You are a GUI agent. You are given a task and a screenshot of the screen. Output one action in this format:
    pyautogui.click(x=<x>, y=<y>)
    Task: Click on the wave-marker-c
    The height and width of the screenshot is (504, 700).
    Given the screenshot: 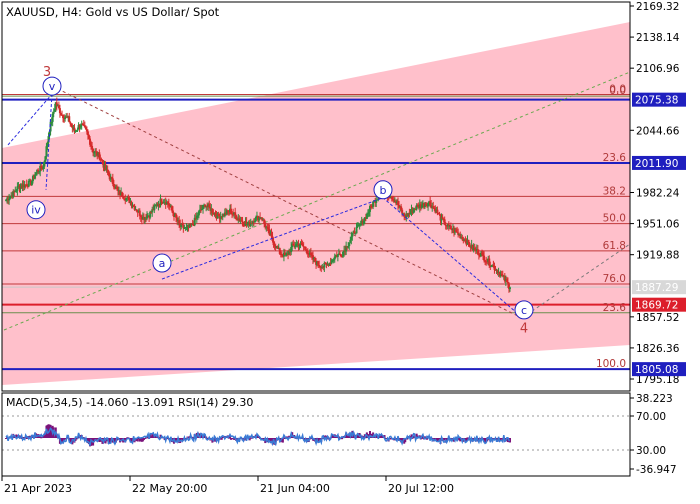 What is the action you would take?
    pyautogui.click(x=524, y=310)
    